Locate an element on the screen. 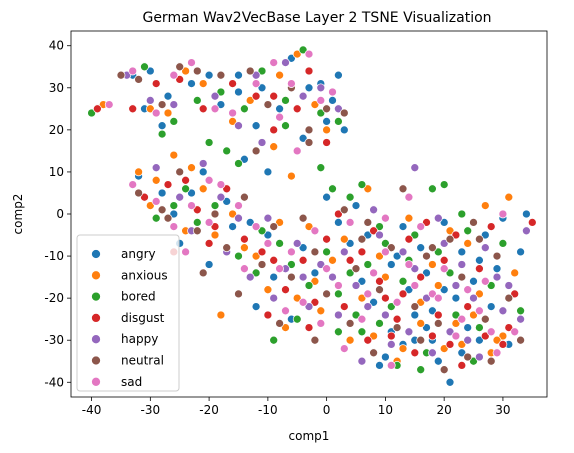 The image size is (574, 453). y-tick-label-1: -30 is located at coordinates (54, 340).